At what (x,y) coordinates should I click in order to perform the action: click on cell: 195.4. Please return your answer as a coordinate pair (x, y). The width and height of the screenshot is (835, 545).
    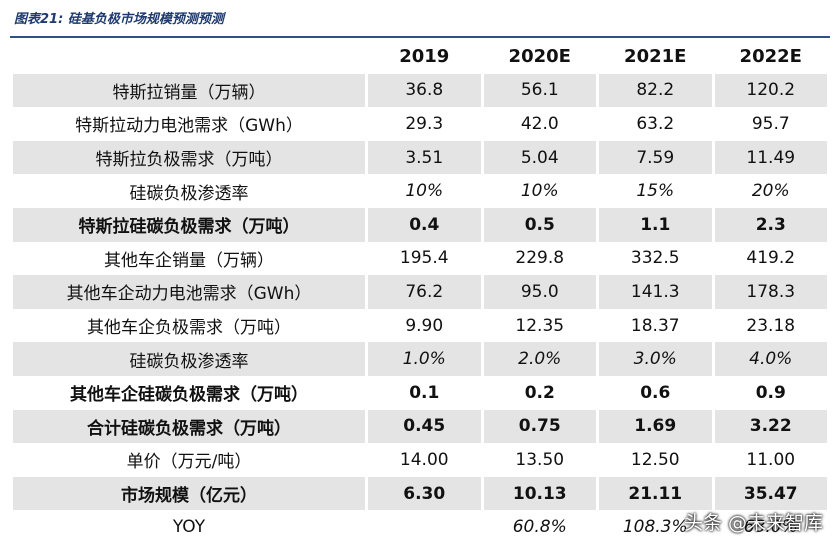
    Looking at the image, I should click on (424, 258).